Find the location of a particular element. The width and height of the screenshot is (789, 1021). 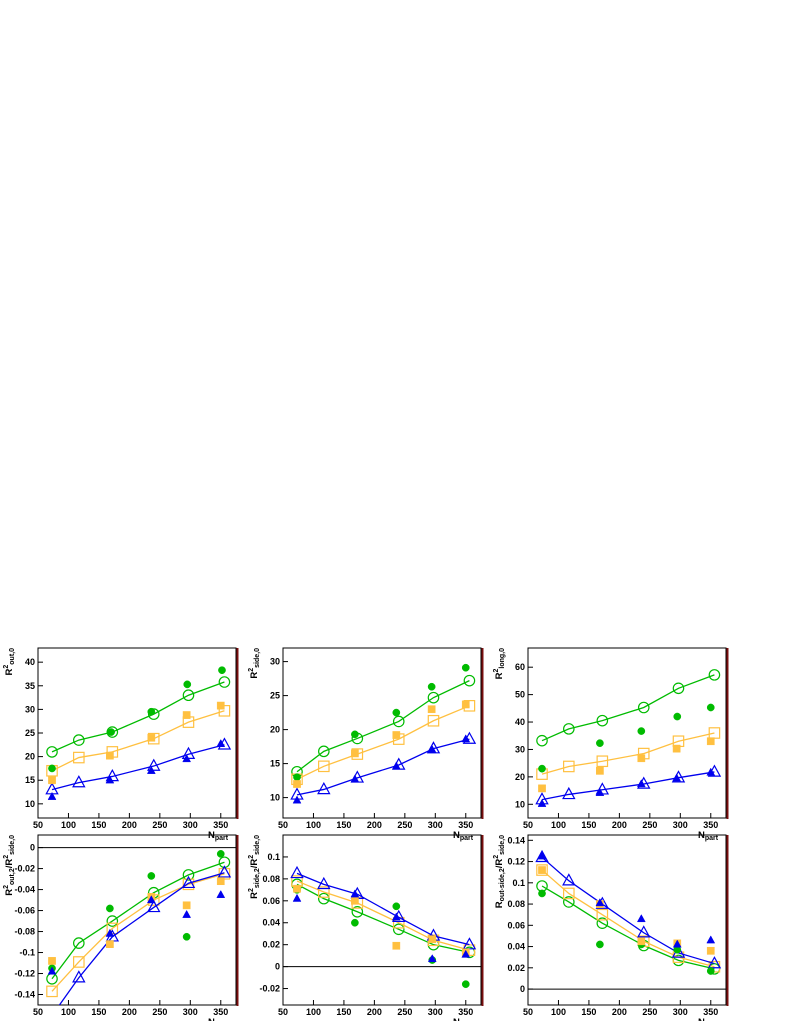

y-tick-label: 0 is located at coordinates (277, 967).